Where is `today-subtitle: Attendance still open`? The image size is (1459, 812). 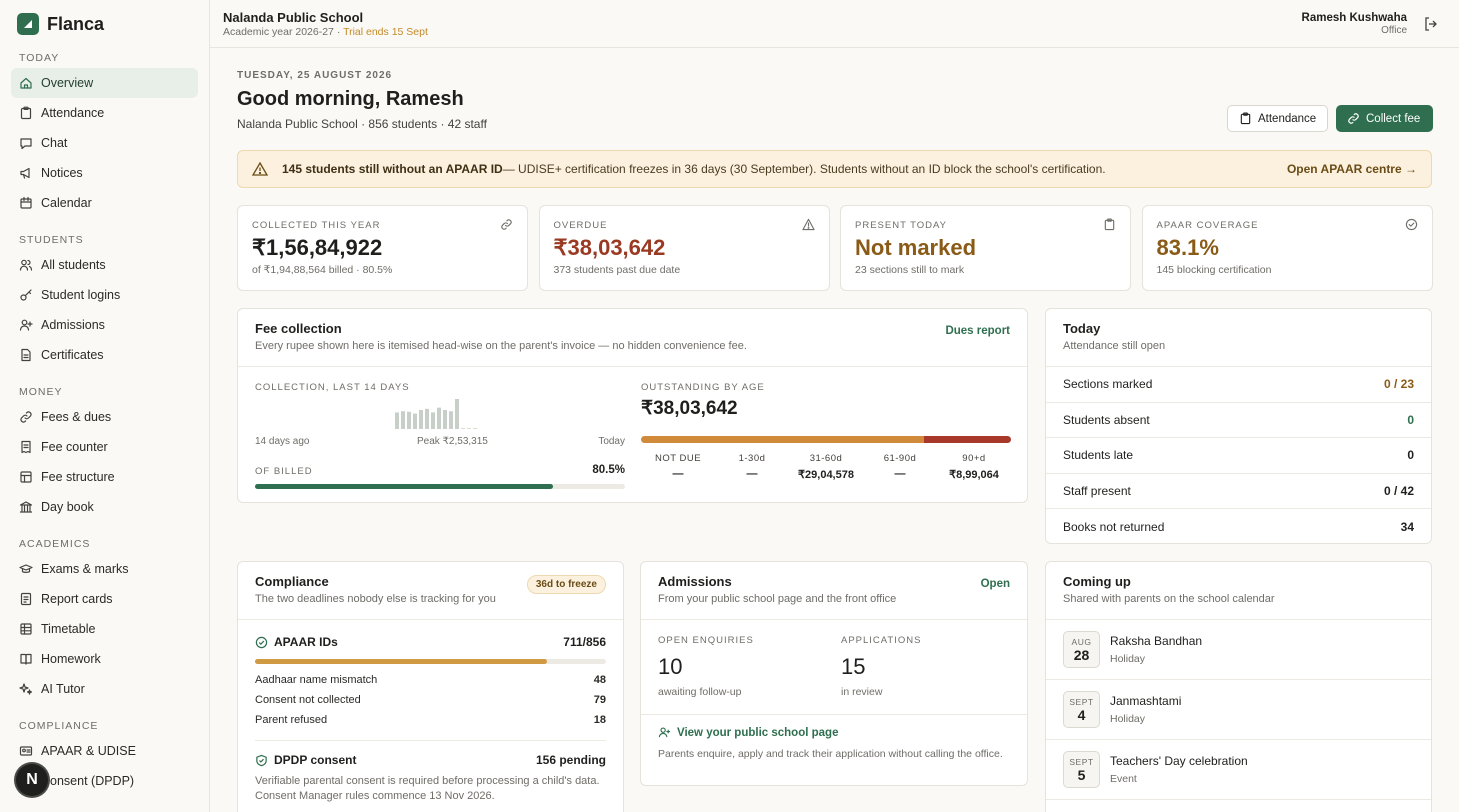
today-subtitle: Attendance still open is located at coordinates (1114, 346).